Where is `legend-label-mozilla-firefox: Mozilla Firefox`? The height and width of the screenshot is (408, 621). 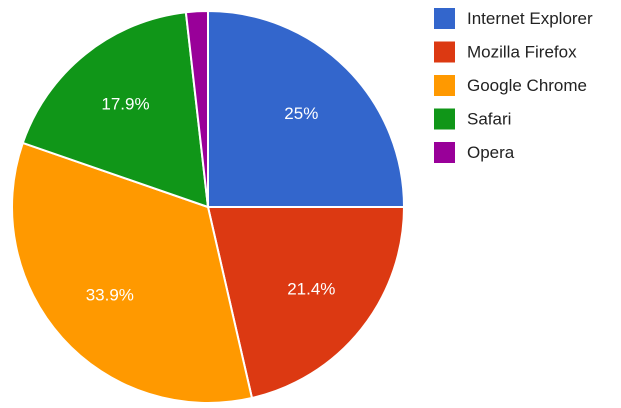 legend-label-mozilla-firefox: Mozilla Firefox is located at coordinates (522, 52).